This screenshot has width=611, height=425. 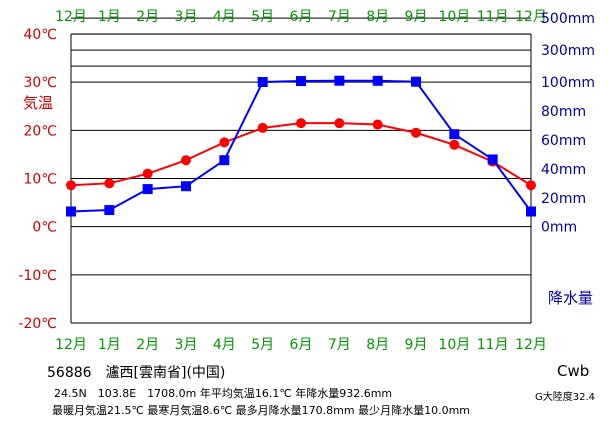 I want to click on month-label-top: 3月, so click(x=186, y=17).